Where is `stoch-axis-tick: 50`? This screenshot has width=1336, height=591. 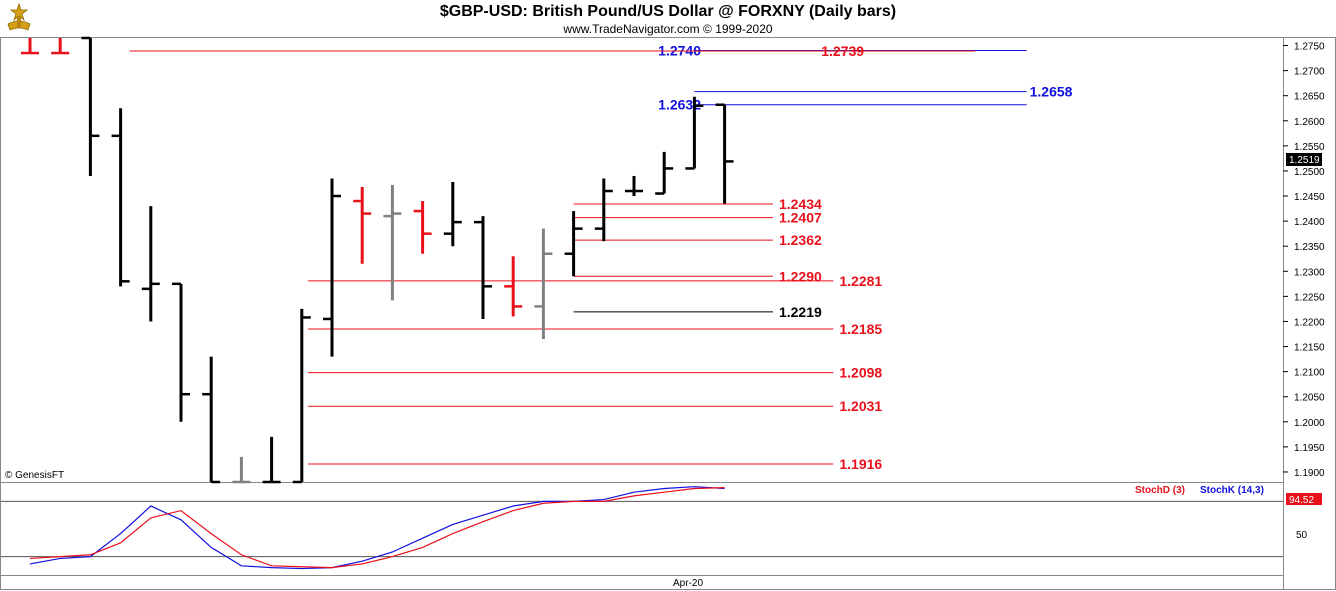 stoch-axis-tick: 50 is located at coordinates (1302, 535).